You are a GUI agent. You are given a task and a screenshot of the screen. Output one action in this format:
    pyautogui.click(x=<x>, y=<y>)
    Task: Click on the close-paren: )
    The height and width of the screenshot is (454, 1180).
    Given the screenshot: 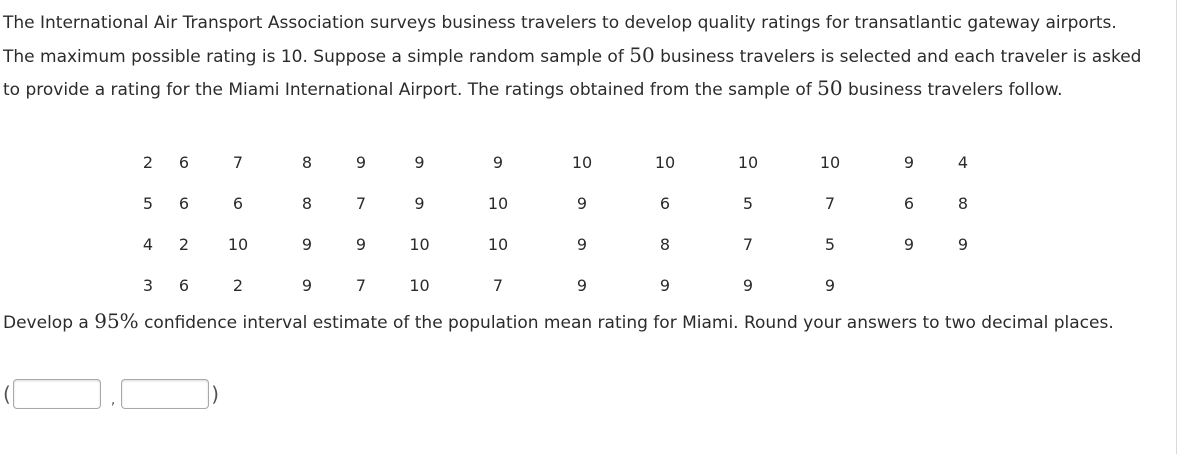 What is the action you would take?
    pyautogui.click(x=215, y=394)
    